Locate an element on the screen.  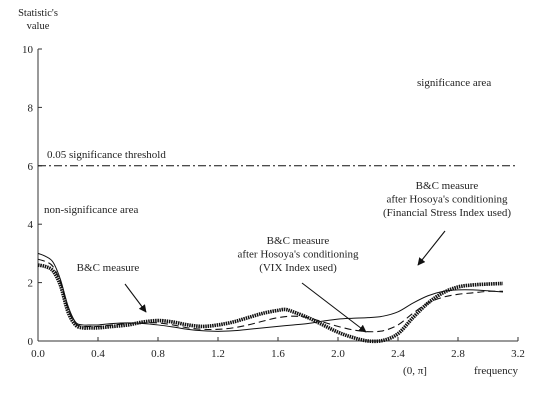
x-tick-label: 2.4 is located at coordinates (398, 354).